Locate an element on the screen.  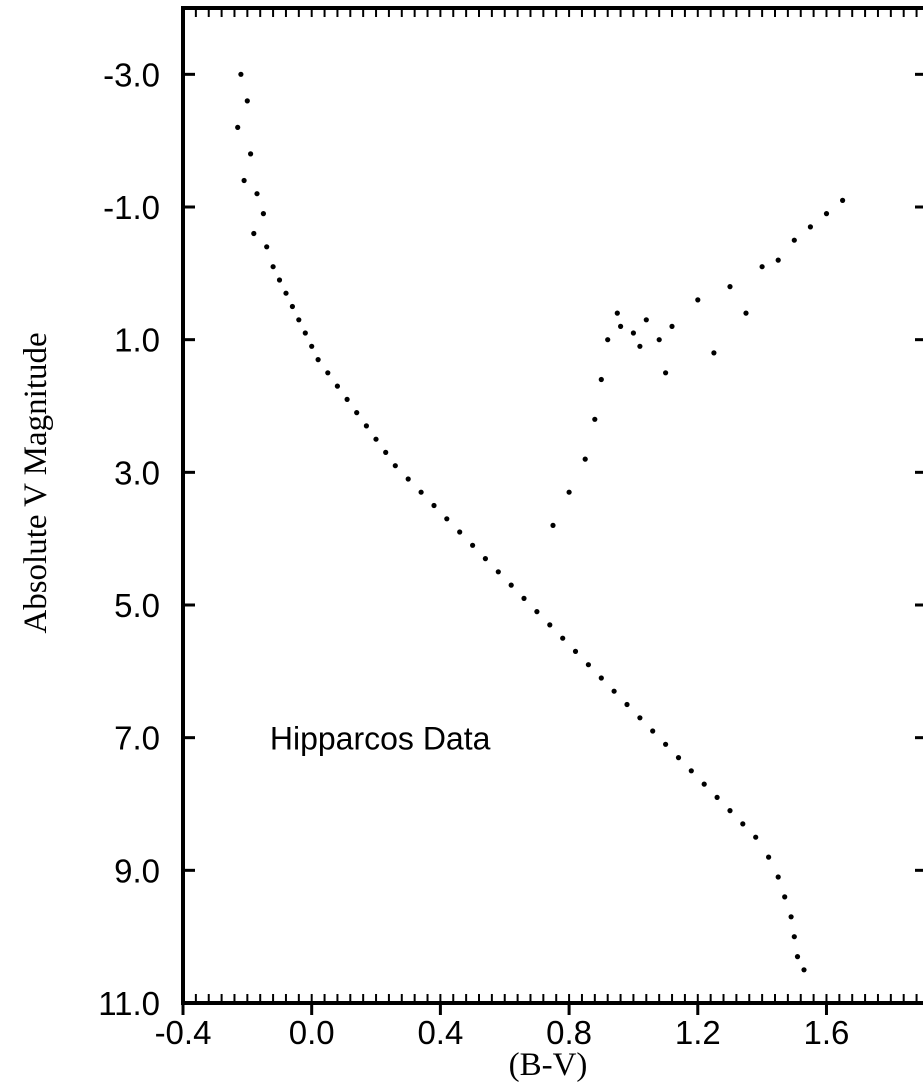
x-axis-title: (B-V) is located at coordinates (548, 1065).